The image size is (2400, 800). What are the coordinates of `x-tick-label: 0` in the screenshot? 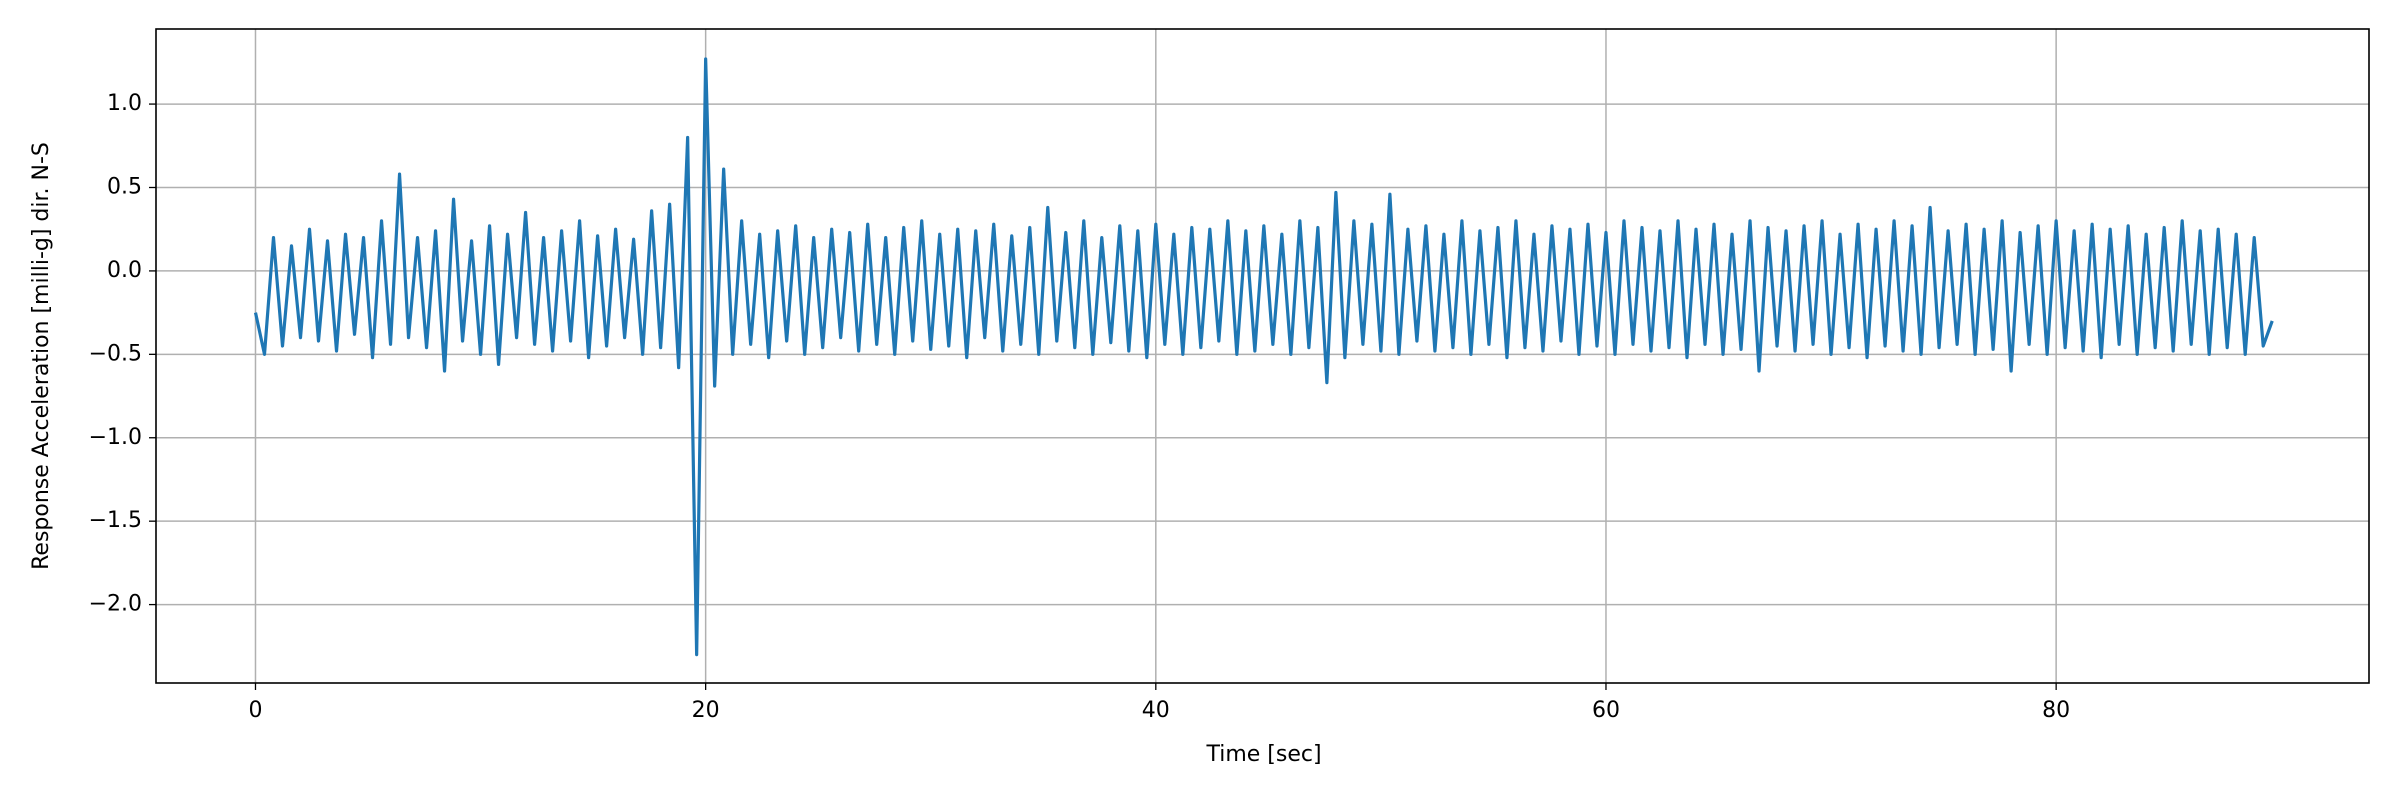 It's located at (255, 710).